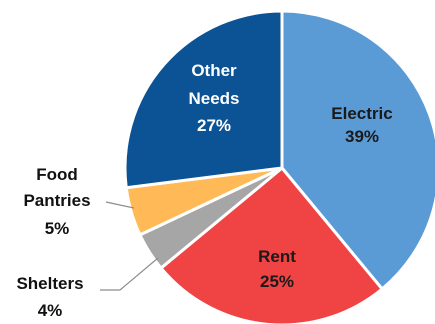 The height and width of the screenshot is (324, 435). Describe the element at coordinates (362, 136) in the screenshot. I see `electric-percent: 39%` at that location.